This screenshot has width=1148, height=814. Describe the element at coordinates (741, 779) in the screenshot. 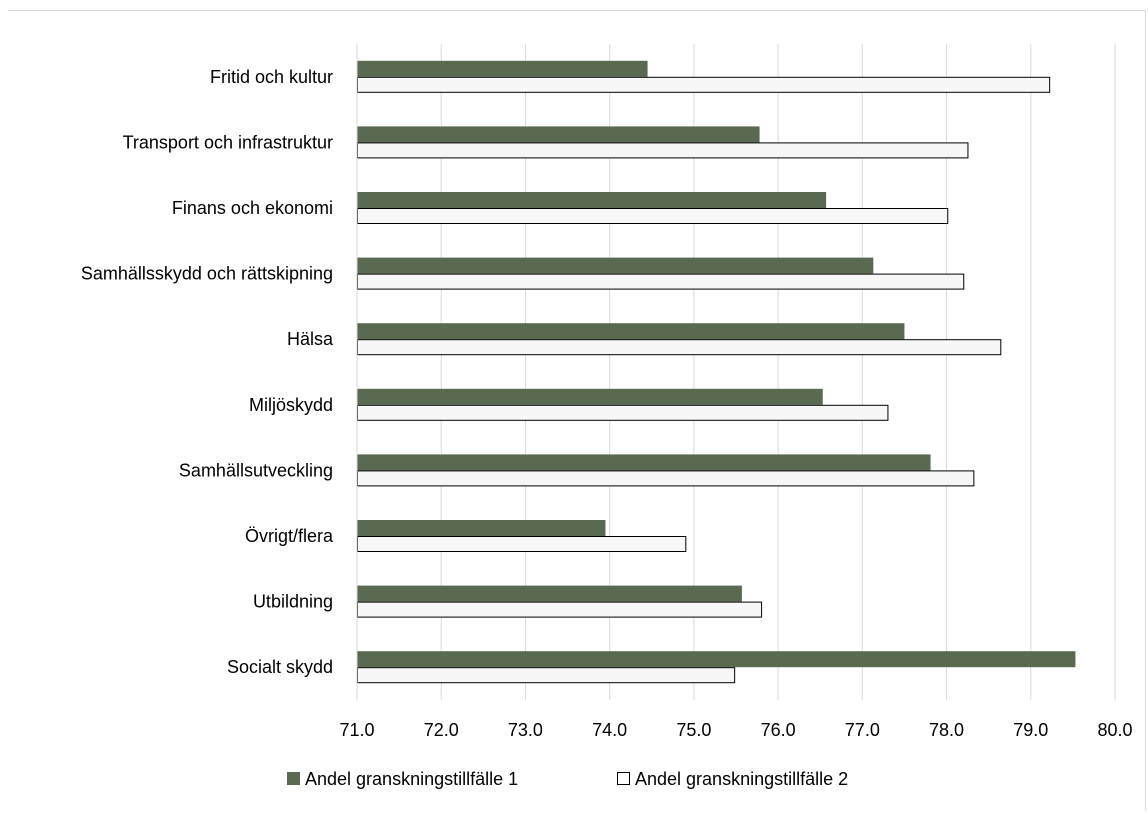

I see `legend-label-series-2: Andel granskningstillfälle 2` at that location.